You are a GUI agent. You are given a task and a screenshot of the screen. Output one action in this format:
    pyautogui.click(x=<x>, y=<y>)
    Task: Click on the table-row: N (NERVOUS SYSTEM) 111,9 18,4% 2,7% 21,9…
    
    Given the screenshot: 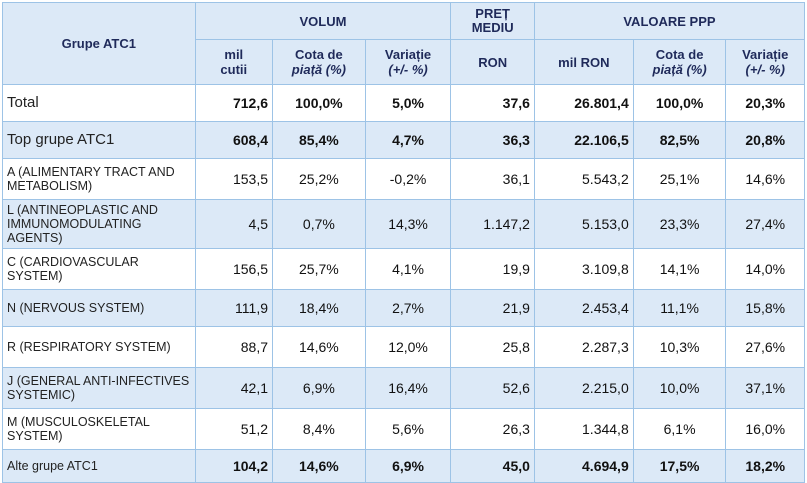 What is the action you would take?
    pyautogui.click(x=403, y=308)
    